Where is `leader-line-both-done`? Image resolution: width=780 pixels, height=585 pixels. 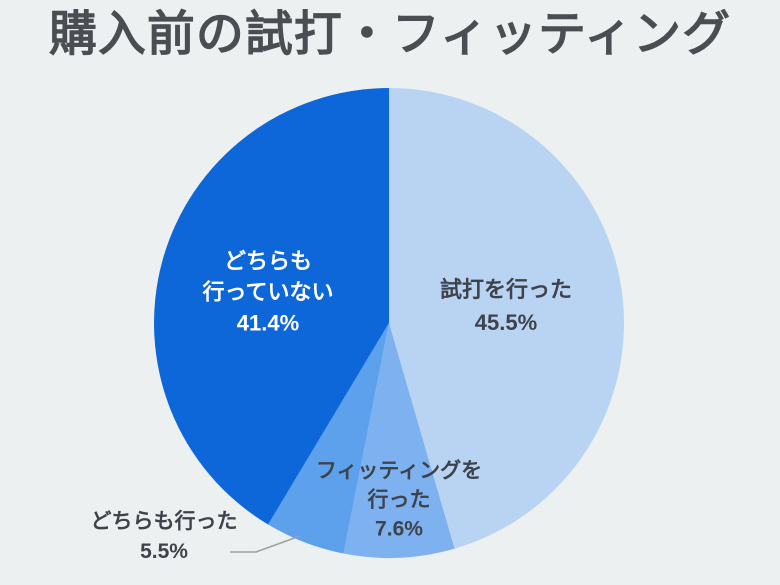 leader-line-both-done is located at coordinates (265, 544).